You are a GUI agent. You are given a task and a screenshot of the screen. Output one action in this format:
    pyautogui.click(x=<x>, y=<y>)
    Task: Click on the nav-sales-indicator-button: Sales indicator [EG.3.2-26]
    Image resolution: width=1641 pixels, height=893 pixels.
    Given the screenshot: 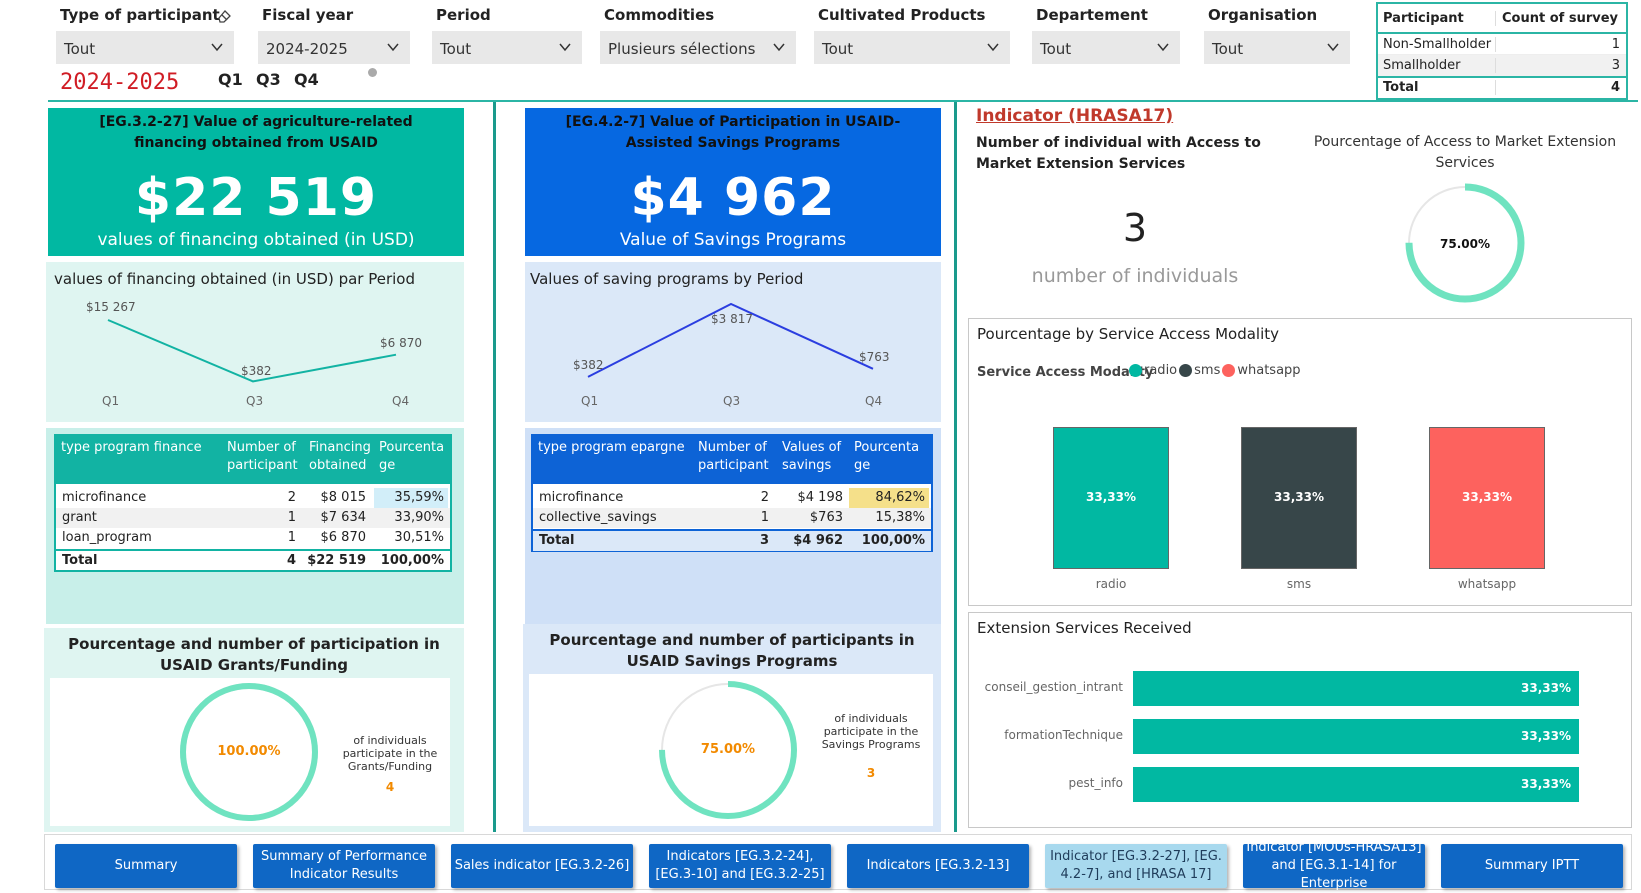 What is the action you would take?
    pyautogui.click(x=542, y=866)
    